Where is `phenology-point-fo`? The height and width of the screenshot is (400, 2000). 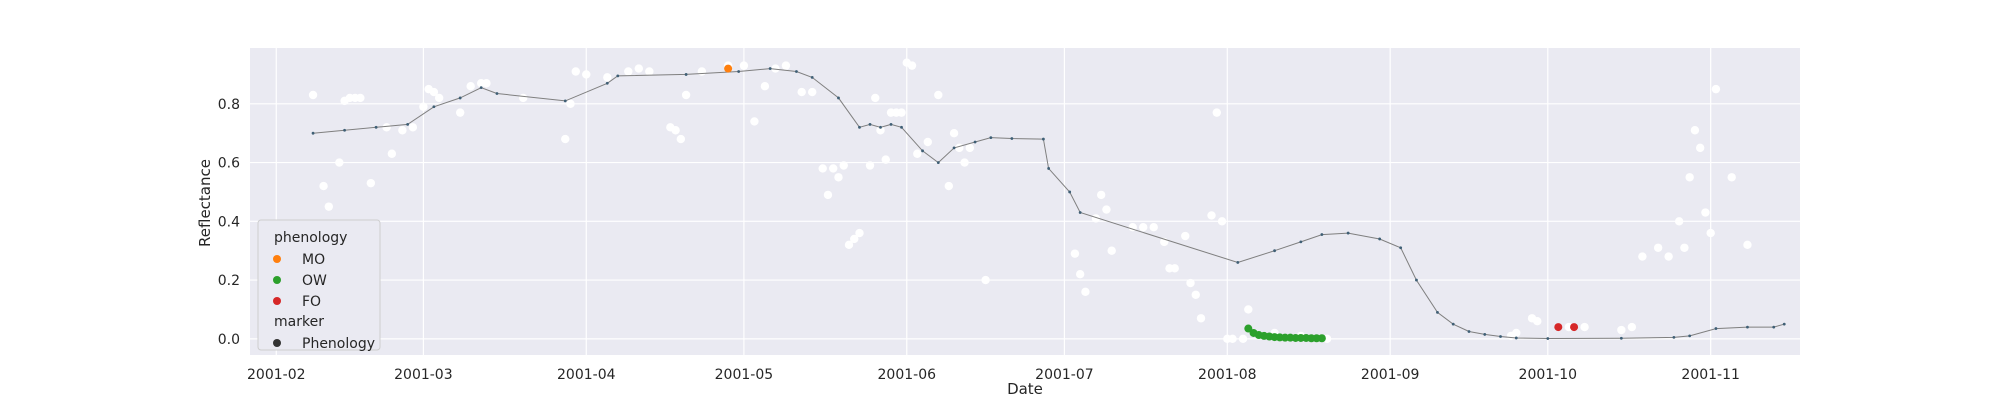
phenology-point-fo is located at coordinates (1558, 327).